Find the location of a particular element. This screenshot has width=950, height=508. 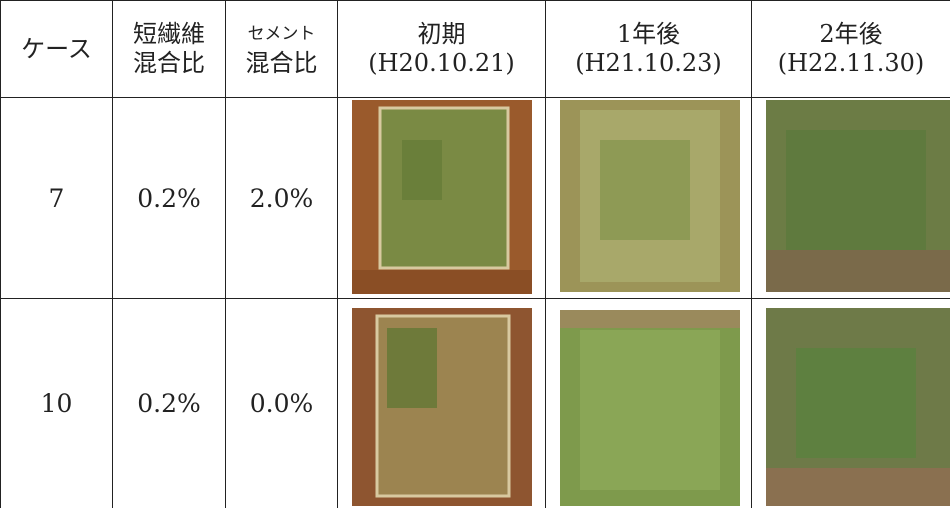

header-cell: 1年後 (H21.10.23) is located at coordinates (649, 49).